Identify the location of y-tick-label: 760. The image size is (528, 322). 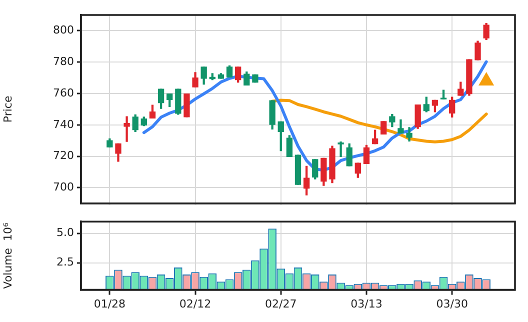
(63, 93).